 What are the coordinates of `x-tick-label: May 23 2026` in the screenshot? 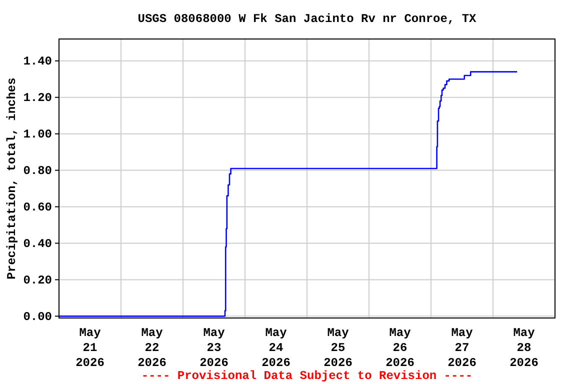 It's located at (214, 348).